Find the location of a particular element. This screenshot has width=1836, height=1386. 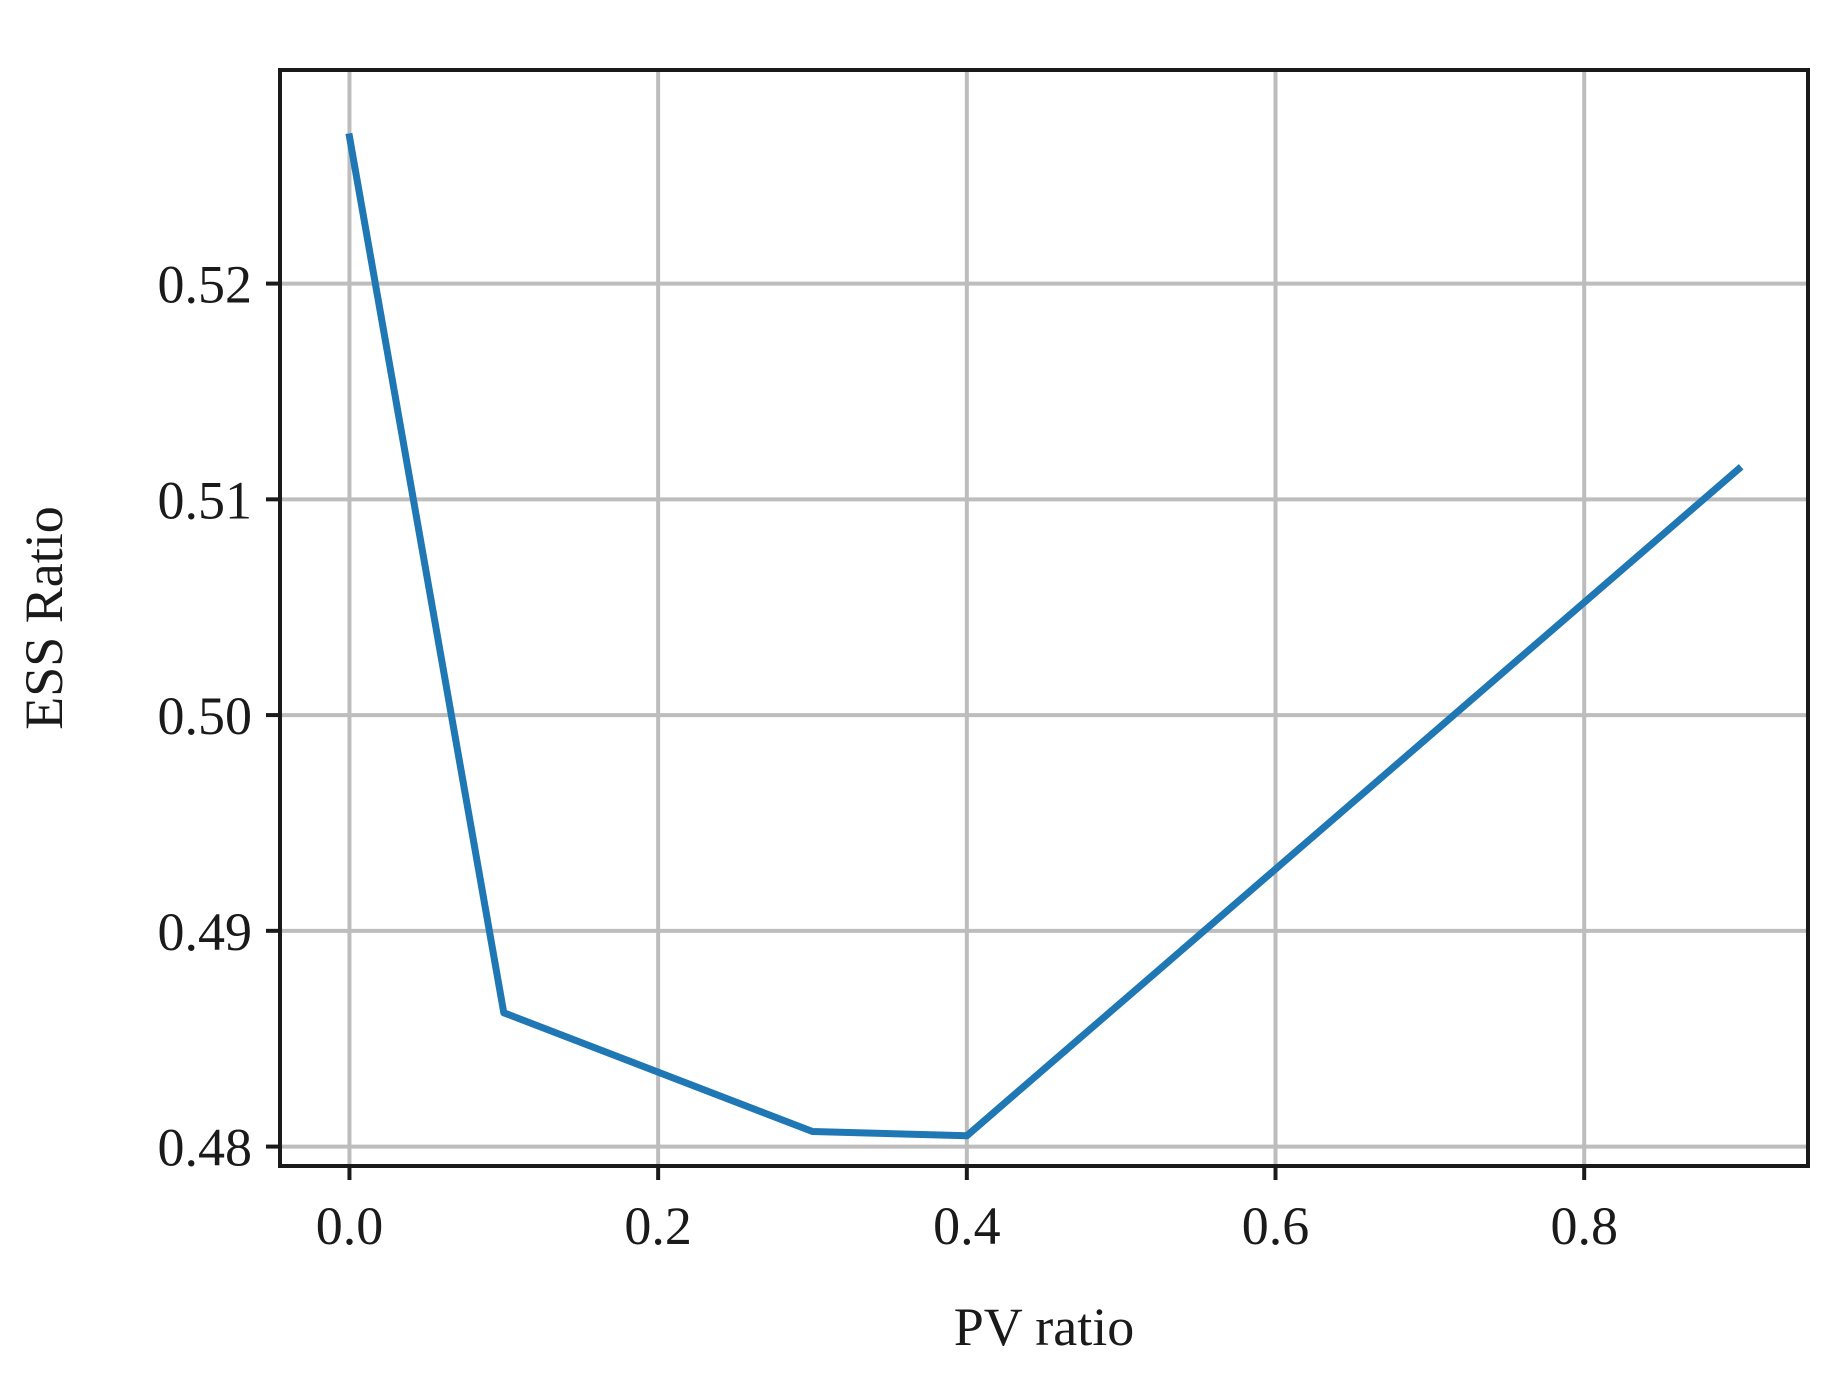

y-tick-label: 0.51 is located at coordinates (205, 500).